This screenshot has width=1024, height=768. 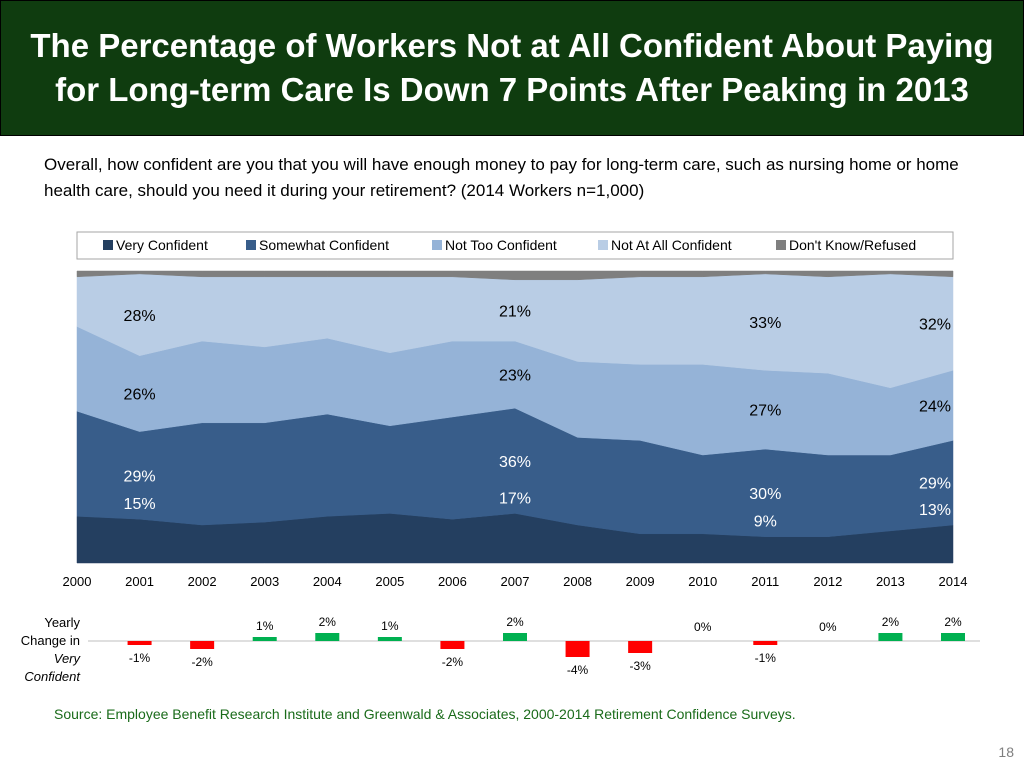 What do you see at coordinates (437, 245) in the screenshot?
I see `legend-swatch-not-too-confident` at bounding box center [437, 245].